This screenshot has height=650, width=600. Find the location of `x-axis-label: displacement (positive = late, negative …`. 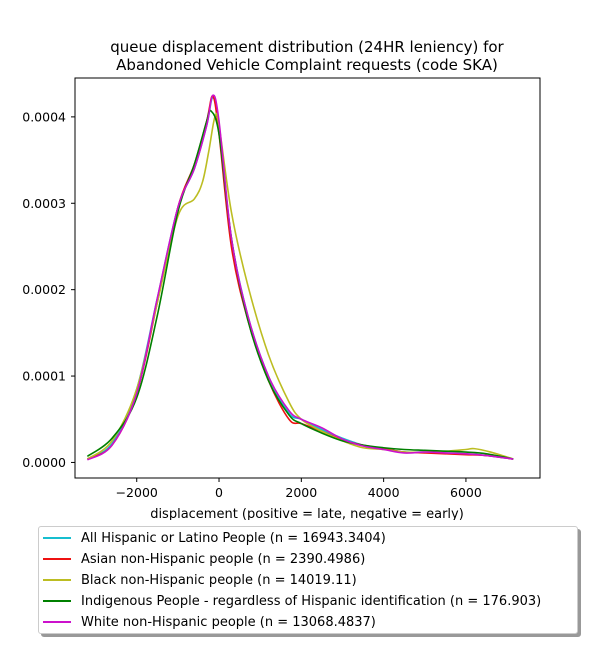

x-axis-label: displacement (positive = late, negative … is located at coordinates (307, 513).